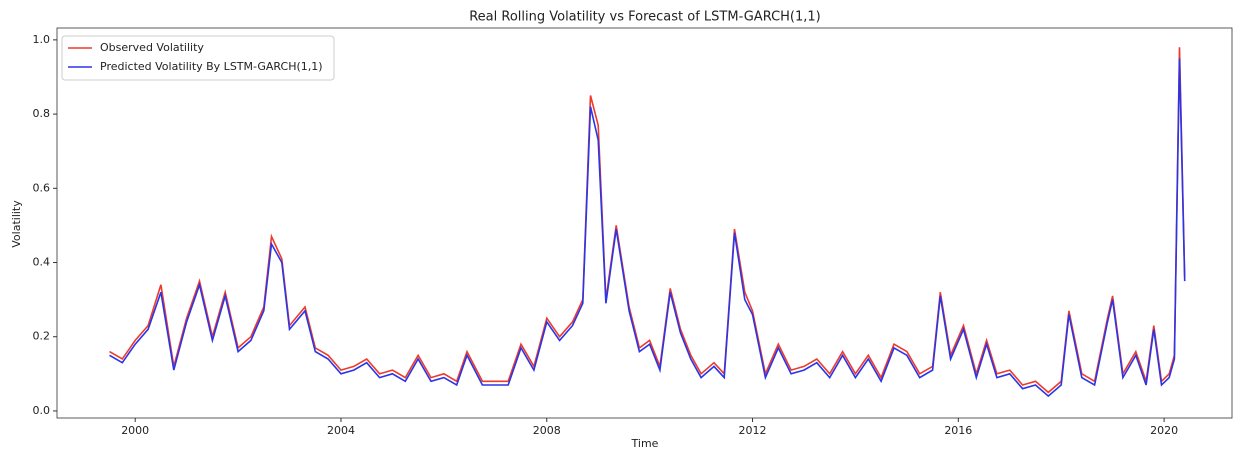 This screenshot has width=1233, height=450. What do you see at coordinates (42, 336) in the screenshot?
I see `y-tick-label: 0.2` at bounding box center [42, 336].